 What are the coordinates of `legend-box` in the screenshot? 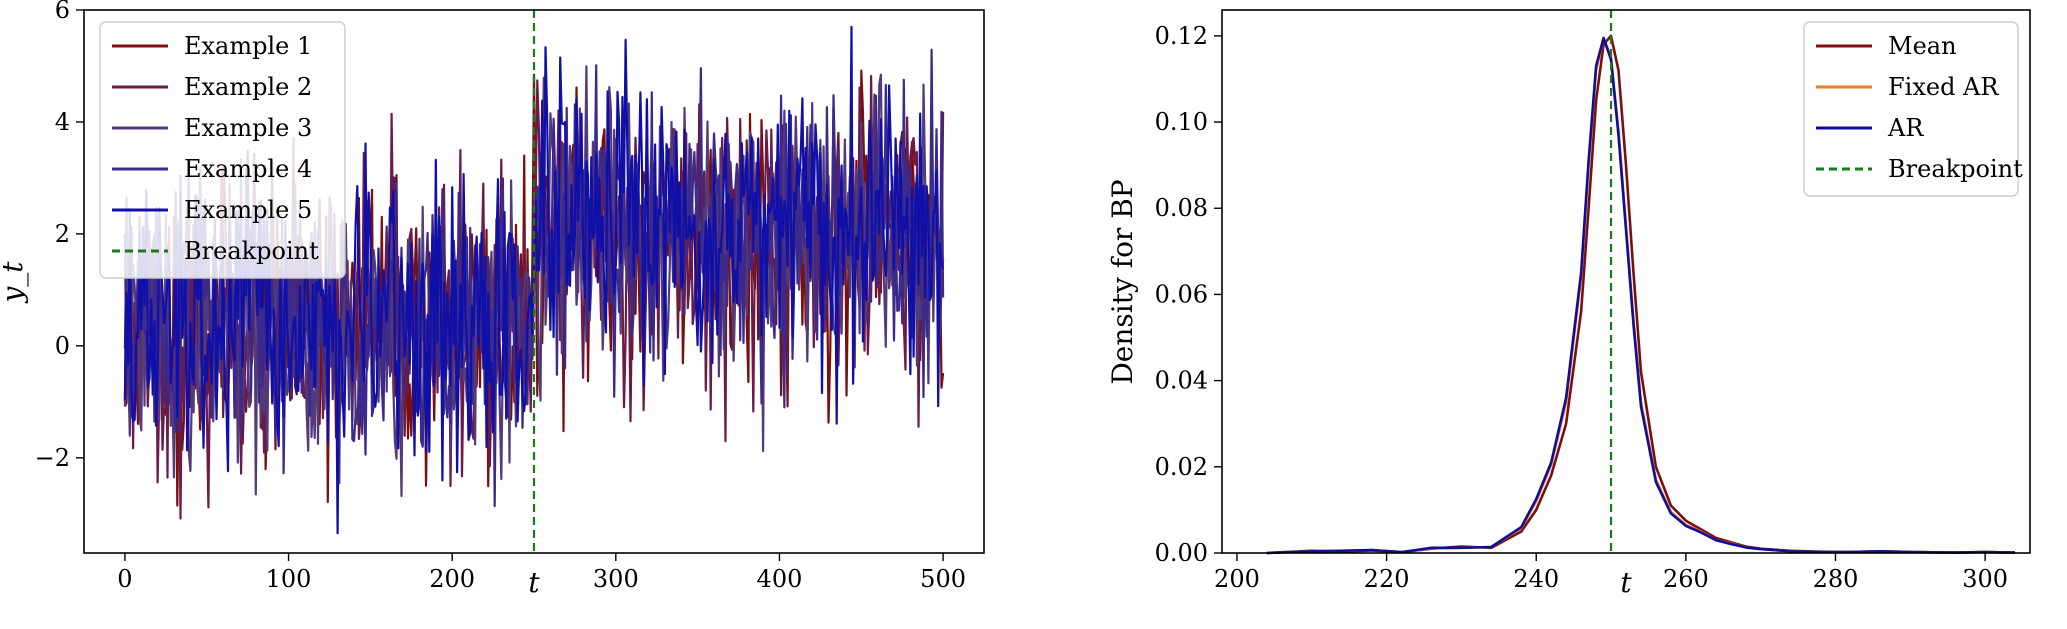 It's located at (1911, 109).